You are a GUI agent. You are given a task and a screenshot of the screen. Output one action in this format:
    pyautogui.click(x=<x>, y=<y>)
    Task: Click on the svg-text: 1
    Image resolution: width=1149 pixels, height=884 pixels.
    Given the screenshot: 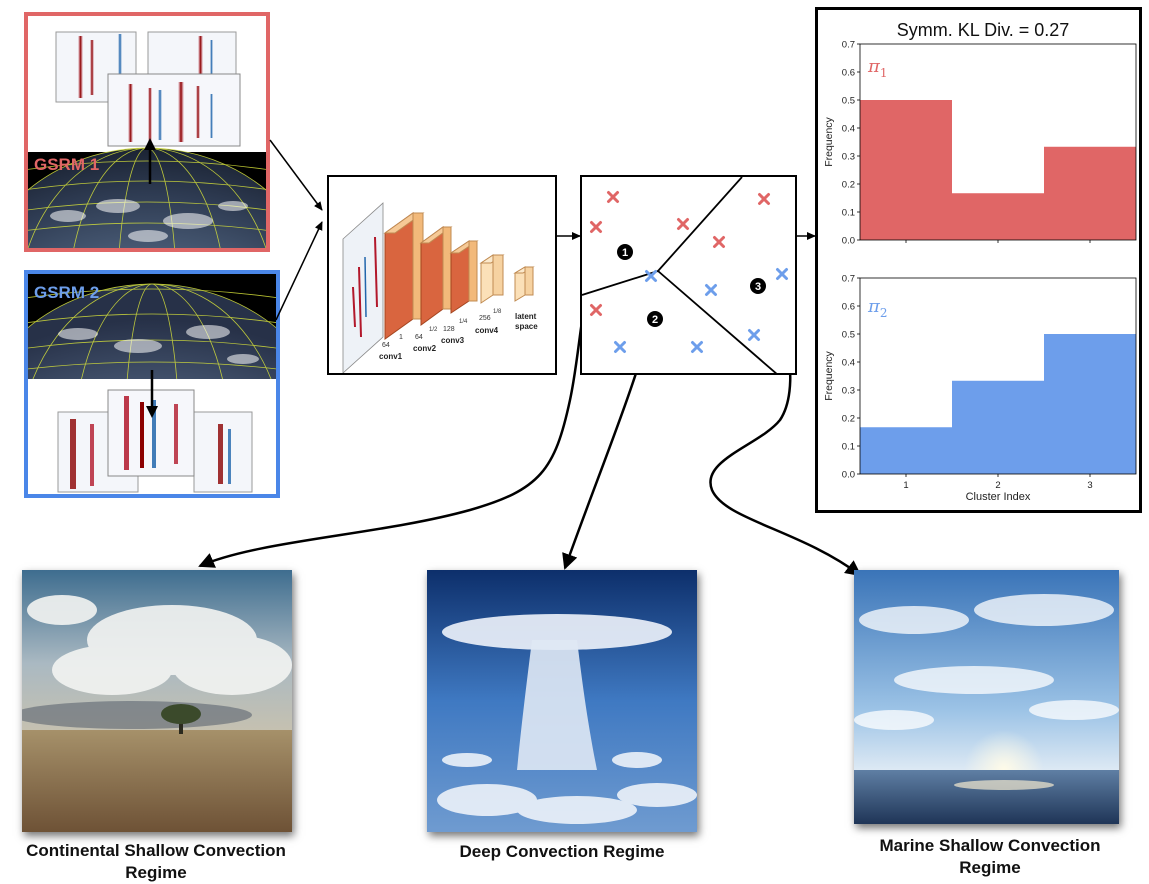 What is the action you would take?
    pyautogui.click(x=625, y=253)
    